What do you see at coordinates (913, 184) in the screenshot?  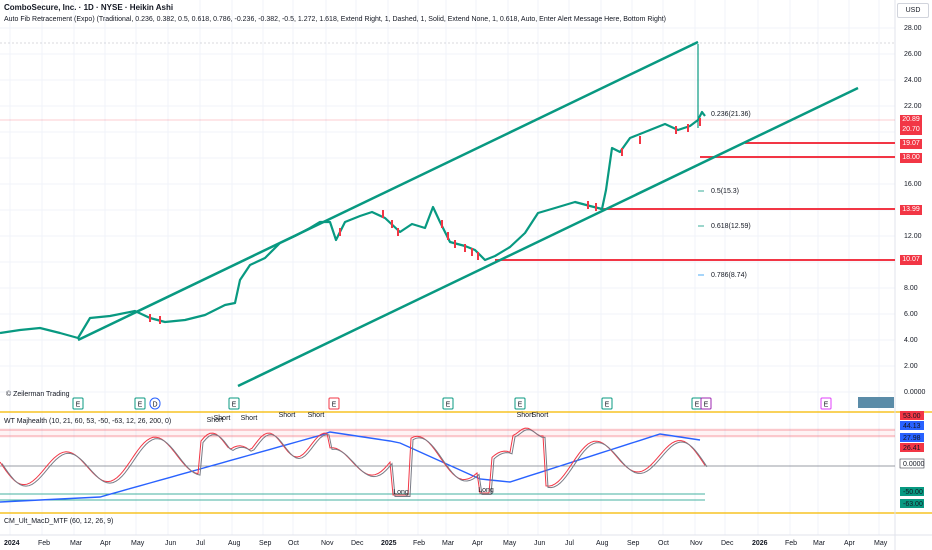 I see `price-axis-label: 16.00` at bounding box center [913, 184].